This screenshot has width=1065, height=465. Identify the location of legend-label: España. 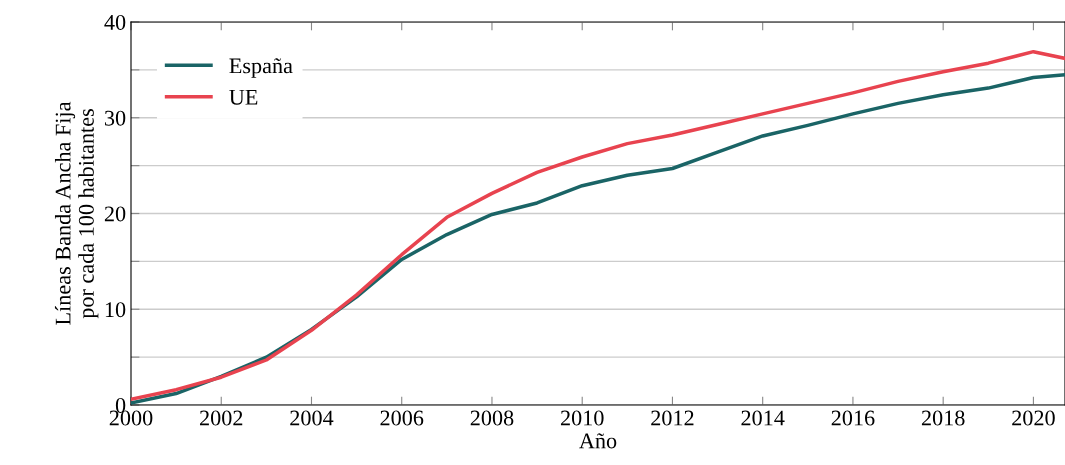
(261, 68).